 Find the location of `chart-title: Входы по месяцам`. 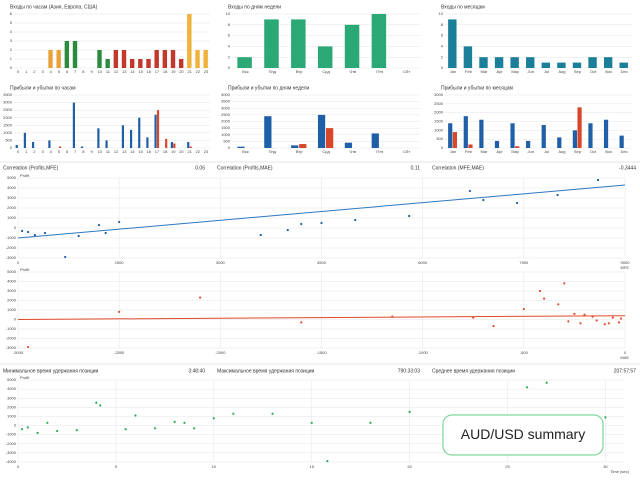

chart-title: Входы по месяцам is located at coordinates (463, 7).